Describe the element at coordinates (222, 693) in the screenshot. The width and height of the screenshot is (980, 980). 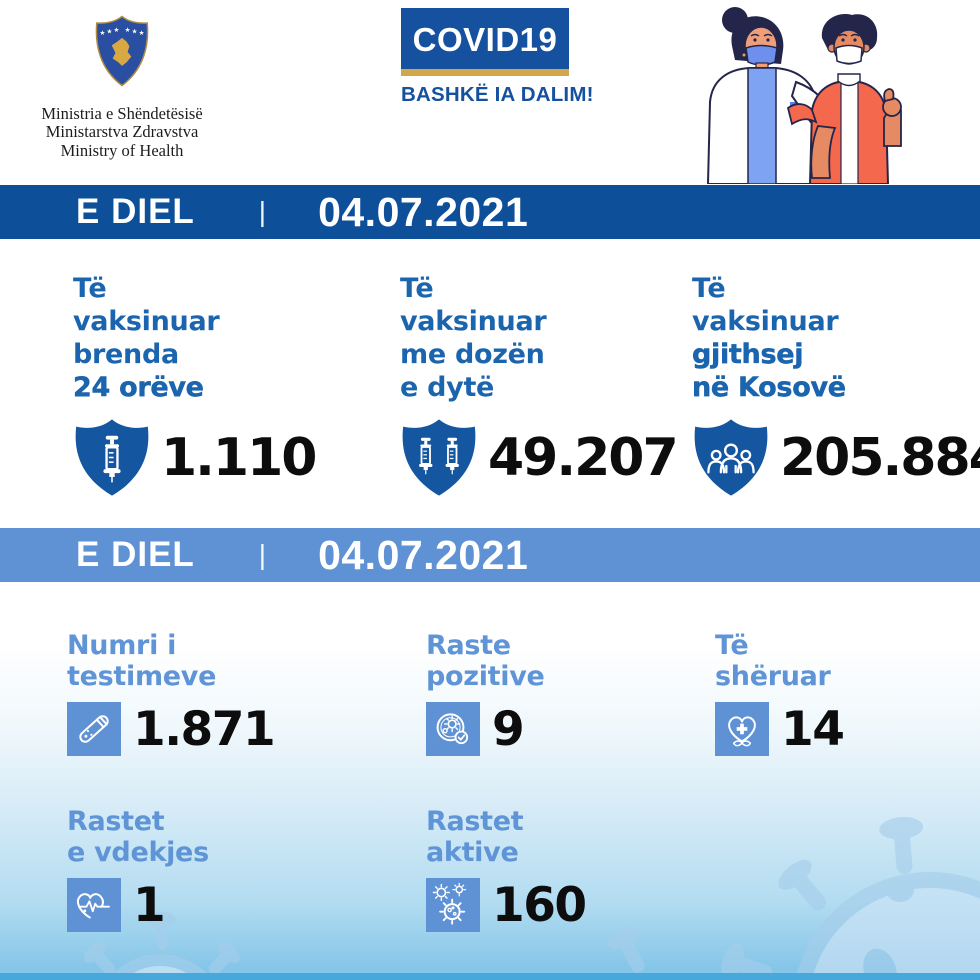
I see `stat-tests: Numri i testimeve 1.871` at that location.